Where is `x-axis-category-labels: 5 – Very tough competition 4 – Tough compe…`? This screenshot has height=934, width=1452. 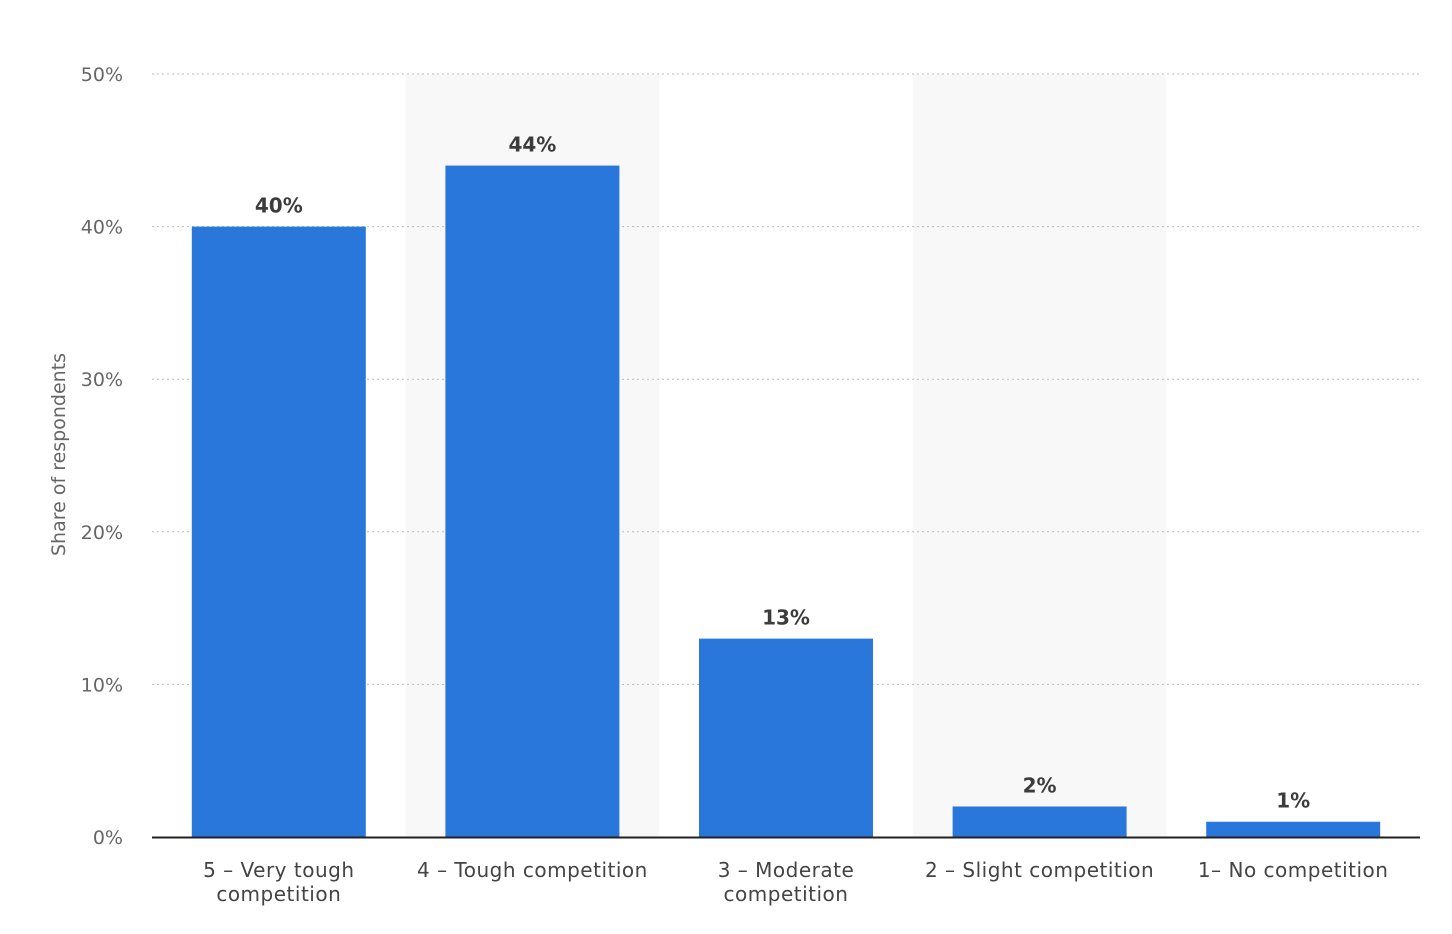
x-axis-category-labels: 5 – Very tough competition 4 – Tough compe… is located at coordinates (795, 882).